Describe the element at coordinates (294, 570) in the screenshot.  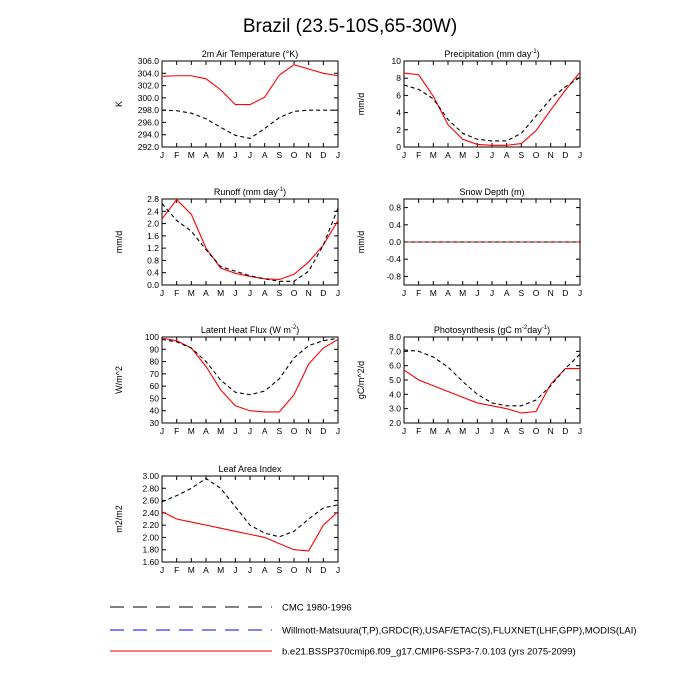
I see `xtick-label-leaf-area-index: O` at that location.